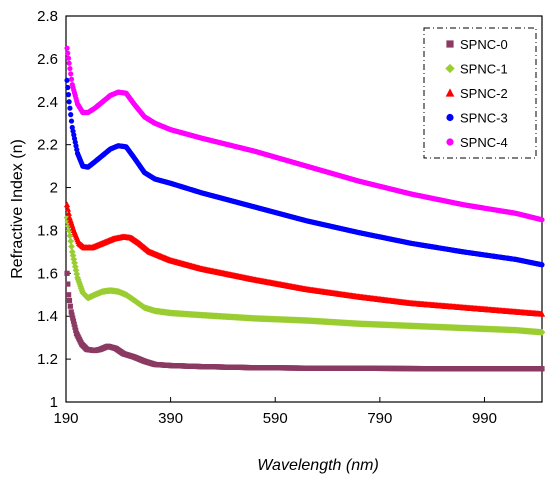 Image resolution: width=550 pixels, height=482 pixels. Describe the element at coordinates (47, 102) in the screenshot. I see `y-tick-label: 2.4` at that location.